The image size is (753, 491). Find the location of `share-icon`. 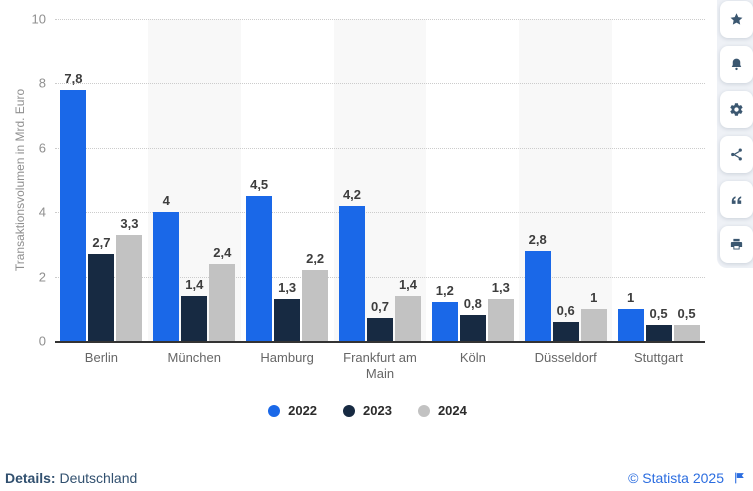

share-icon is located at coordinates (736, 154).